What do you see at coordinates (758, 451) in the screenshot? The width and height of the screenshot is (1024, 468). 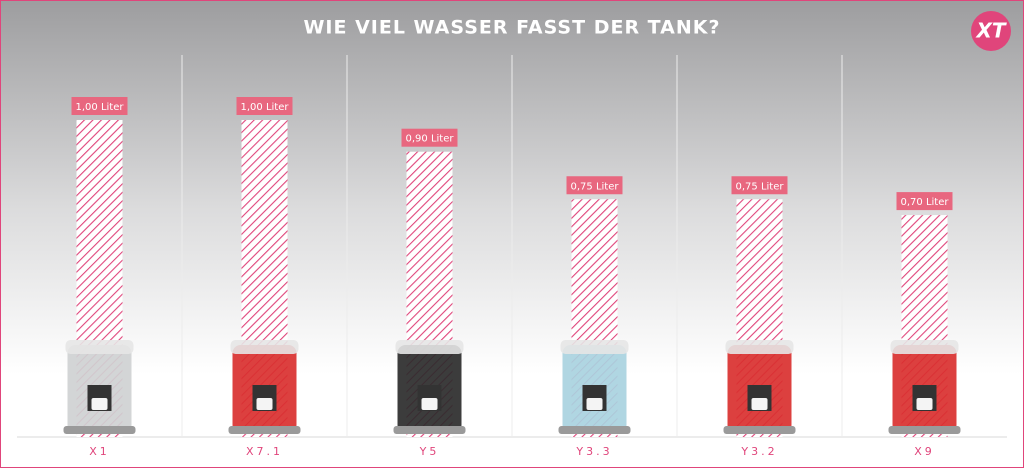 I see `x-tick-label: Y3.2` at bounding box center [758, 451].